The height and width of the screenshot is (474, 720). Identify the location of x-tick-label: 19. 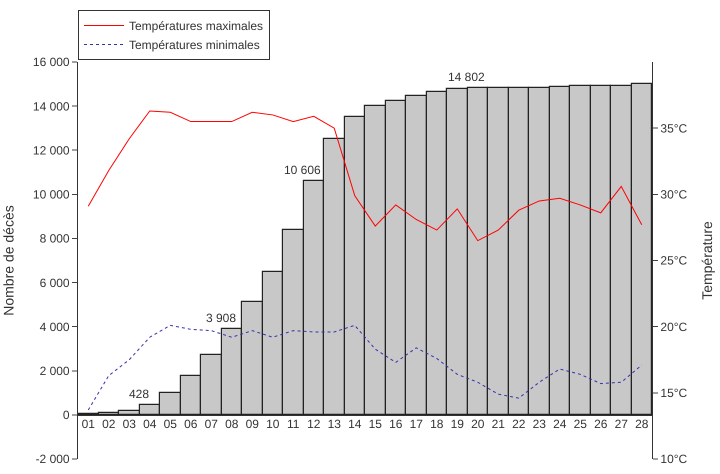
(457, 423).